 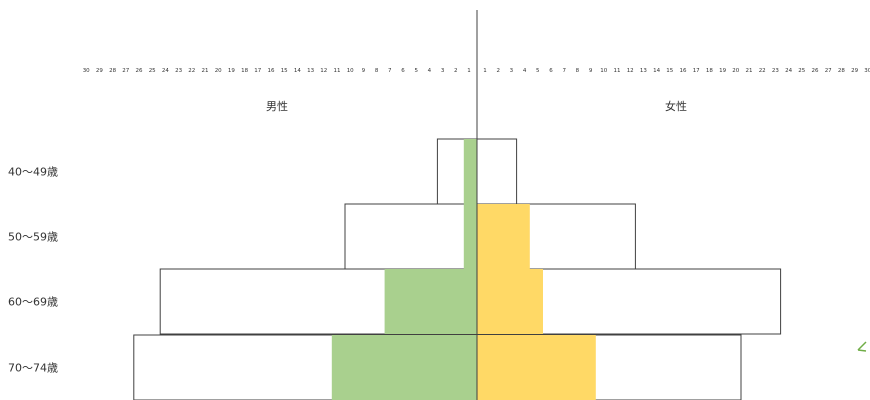 What do you see at coordinates (33, 270) in the screenshot?
I see `category-labels: 40～49歳 50～59歳 60～69歳 70～74歳` at bounding box center [33, 270].